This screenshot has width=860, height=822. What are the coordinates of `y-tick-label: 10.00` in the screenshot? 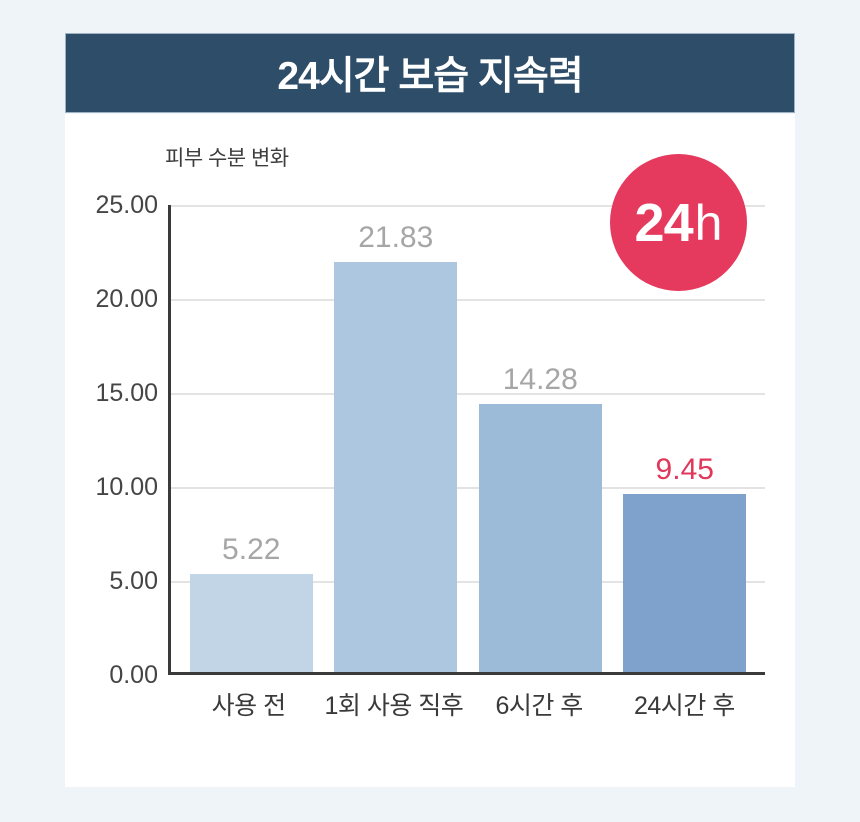 It's located at (126, 487).